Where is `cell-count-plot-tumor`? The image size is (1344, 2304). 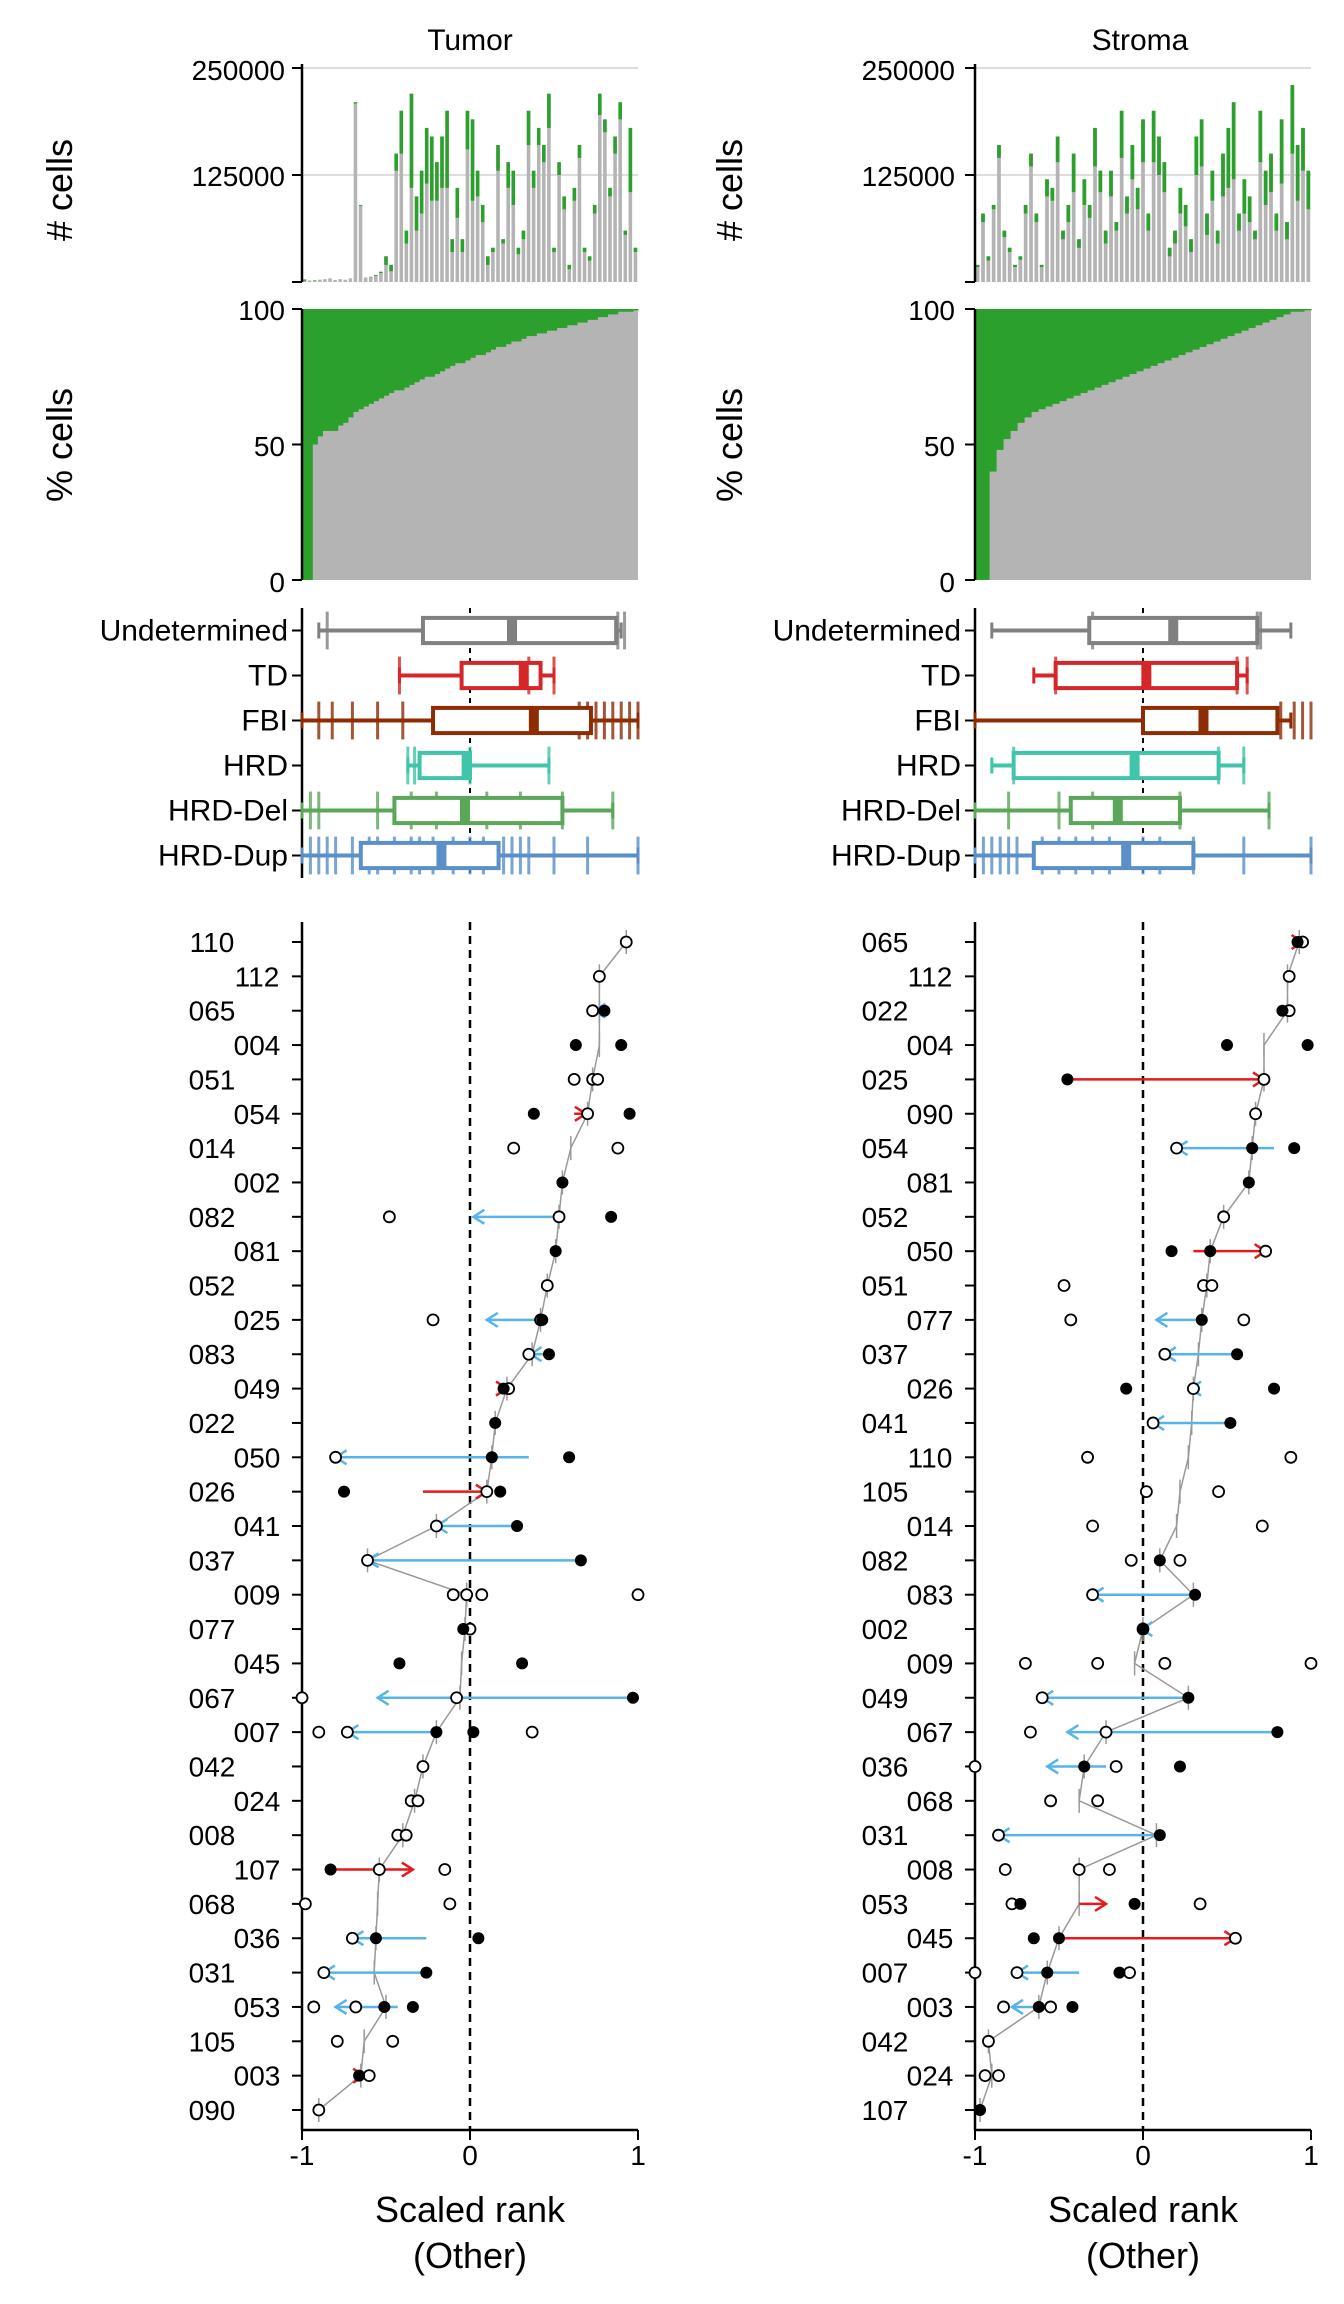 cell-count-plot-tumor is located at coordinates (465, 173).